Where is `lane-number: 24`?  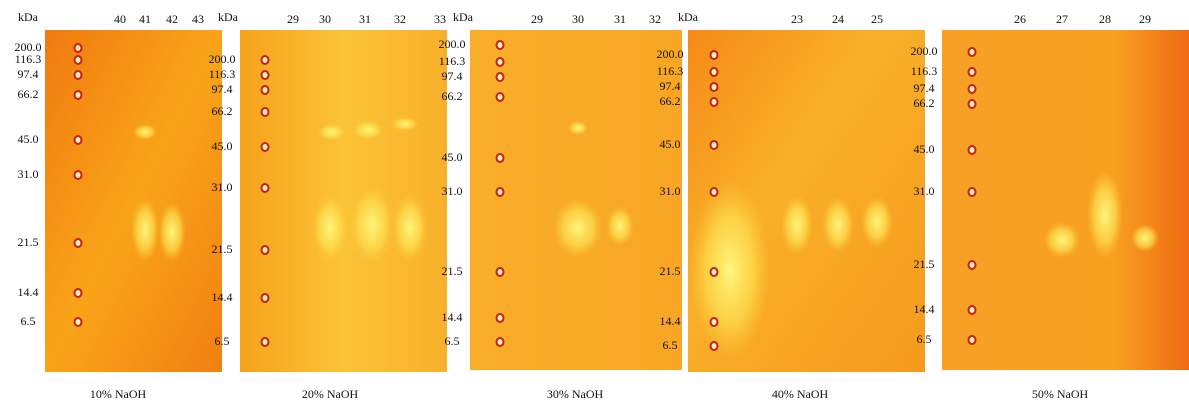
lane-number: 24 is located at coordinates (838, 19).